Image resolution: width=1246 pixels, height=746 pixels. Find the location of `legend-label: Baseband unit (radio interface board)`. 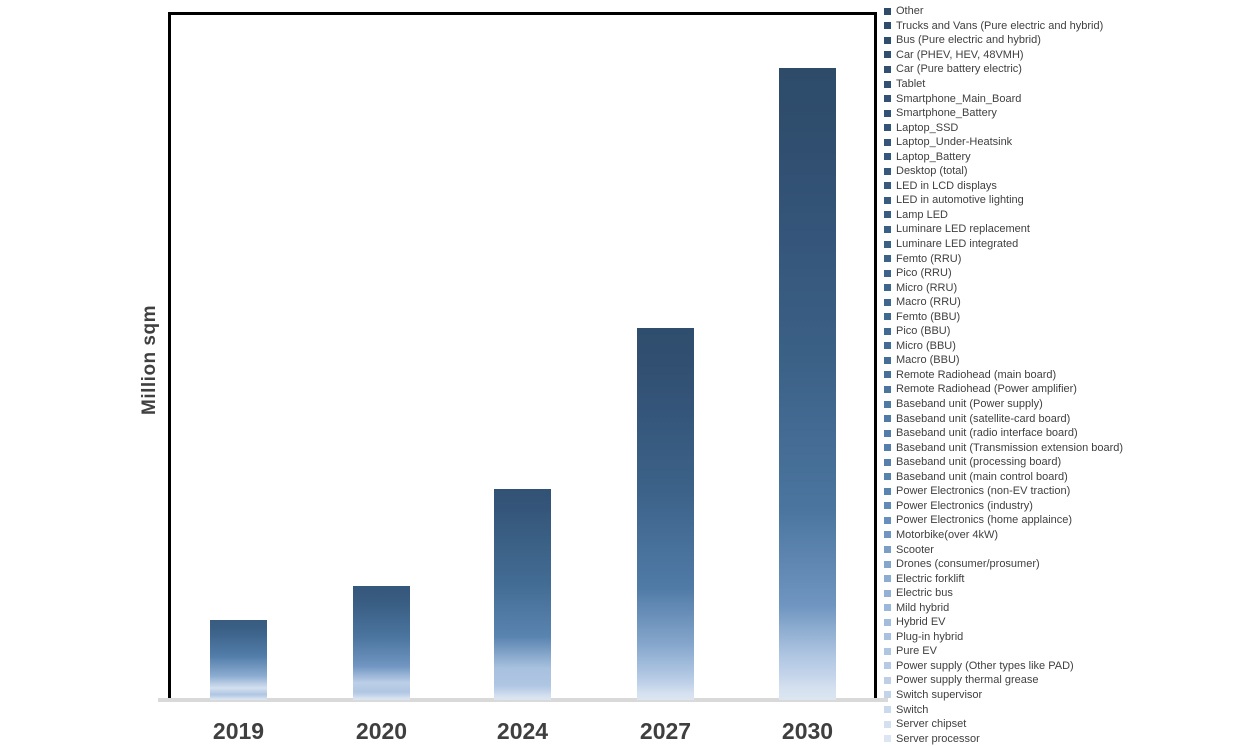

legend-label: Baseband unit (radio interface board) is located at coordinates (987, 433).